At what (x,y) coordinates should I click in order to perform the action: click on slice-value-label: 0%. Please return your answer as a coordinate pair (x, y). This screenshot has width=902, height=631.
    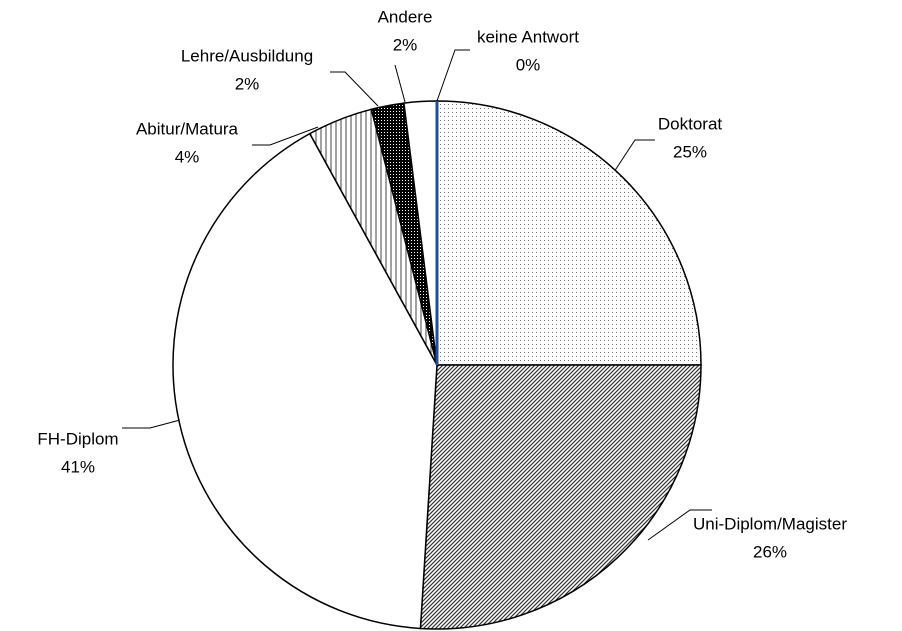
    Looking at the image, I should click on (528, 64).